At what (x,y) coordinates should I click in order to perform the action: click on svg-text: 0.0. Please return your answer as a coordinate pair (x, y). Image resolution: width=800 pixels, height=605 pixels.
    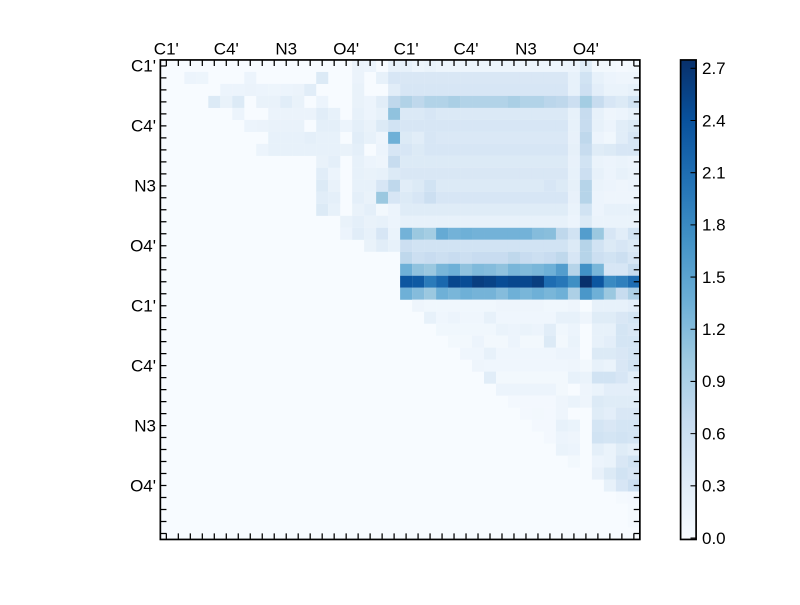
    Looking at the image, I should click on (714, 538).